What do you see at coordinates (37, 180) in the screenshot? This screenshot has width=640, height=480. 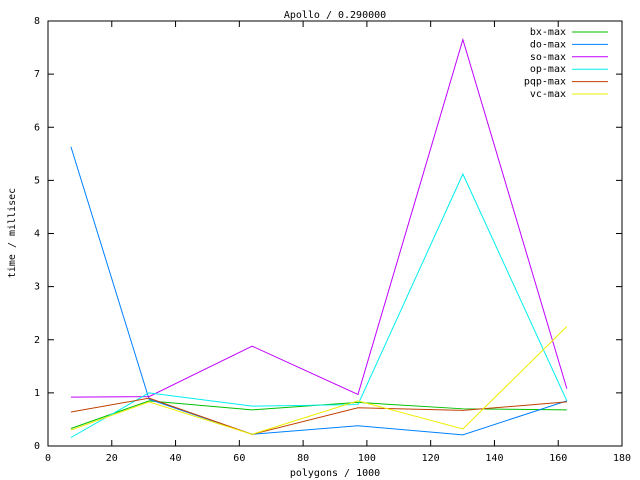 I see `y-tick-label: 5` at bounding box center [37, 180].